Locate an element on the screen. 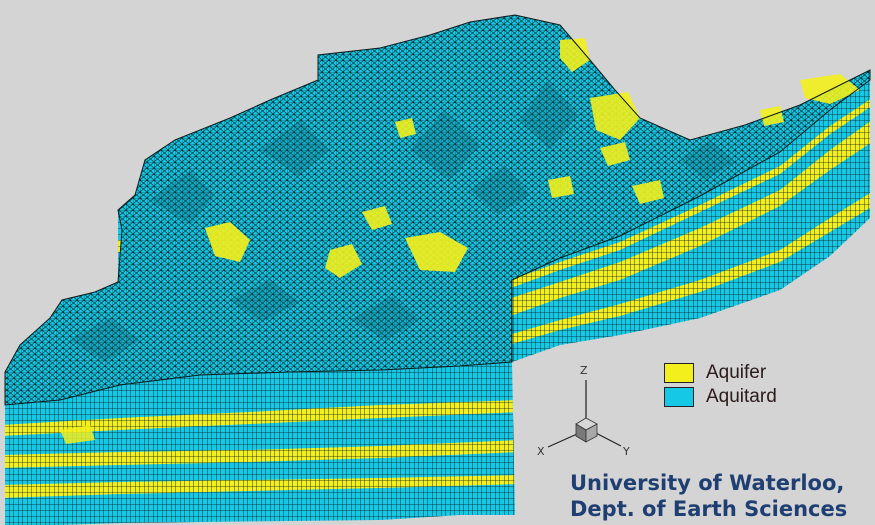 The image size is (875, 525). legend-item-aquitard: Aquitard is located at coordinates (720, 397).